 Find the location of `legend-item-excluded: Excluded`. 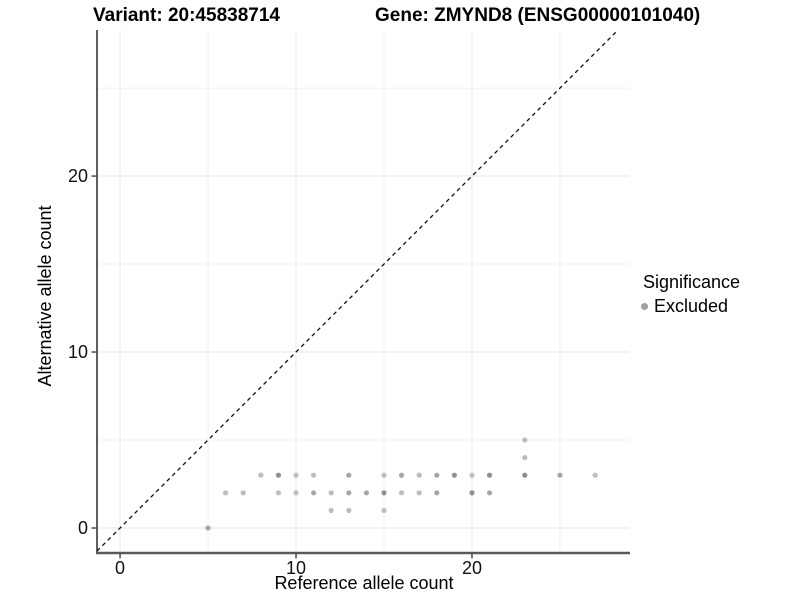

legend-item-excluded: Excluded is located at coordinates (690, 306).